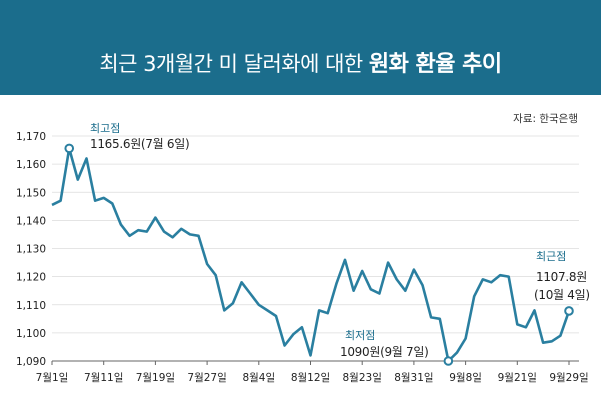 The height and width of the screenshot is (408, 601). I want to click on x-tick-label: 7월1일, so click(52, 377).